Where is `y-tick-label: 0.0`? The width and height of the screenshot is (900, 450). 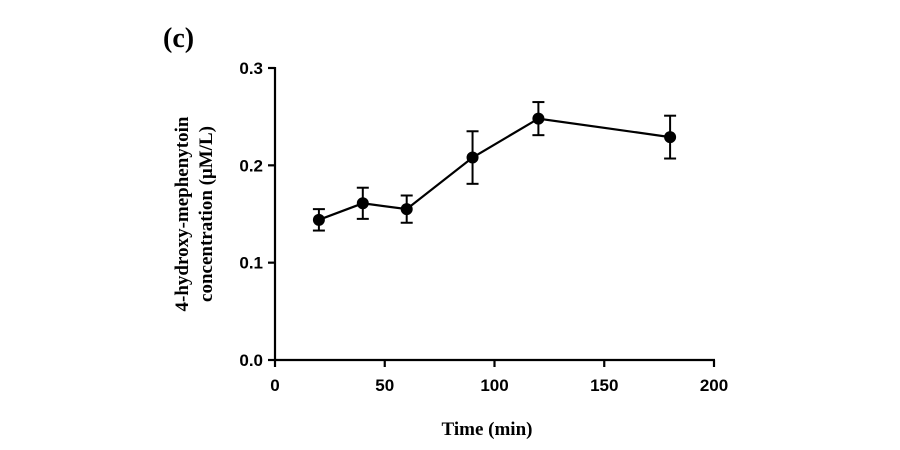 y-tick-label: 0.0 is located at coordinates (251, 360).